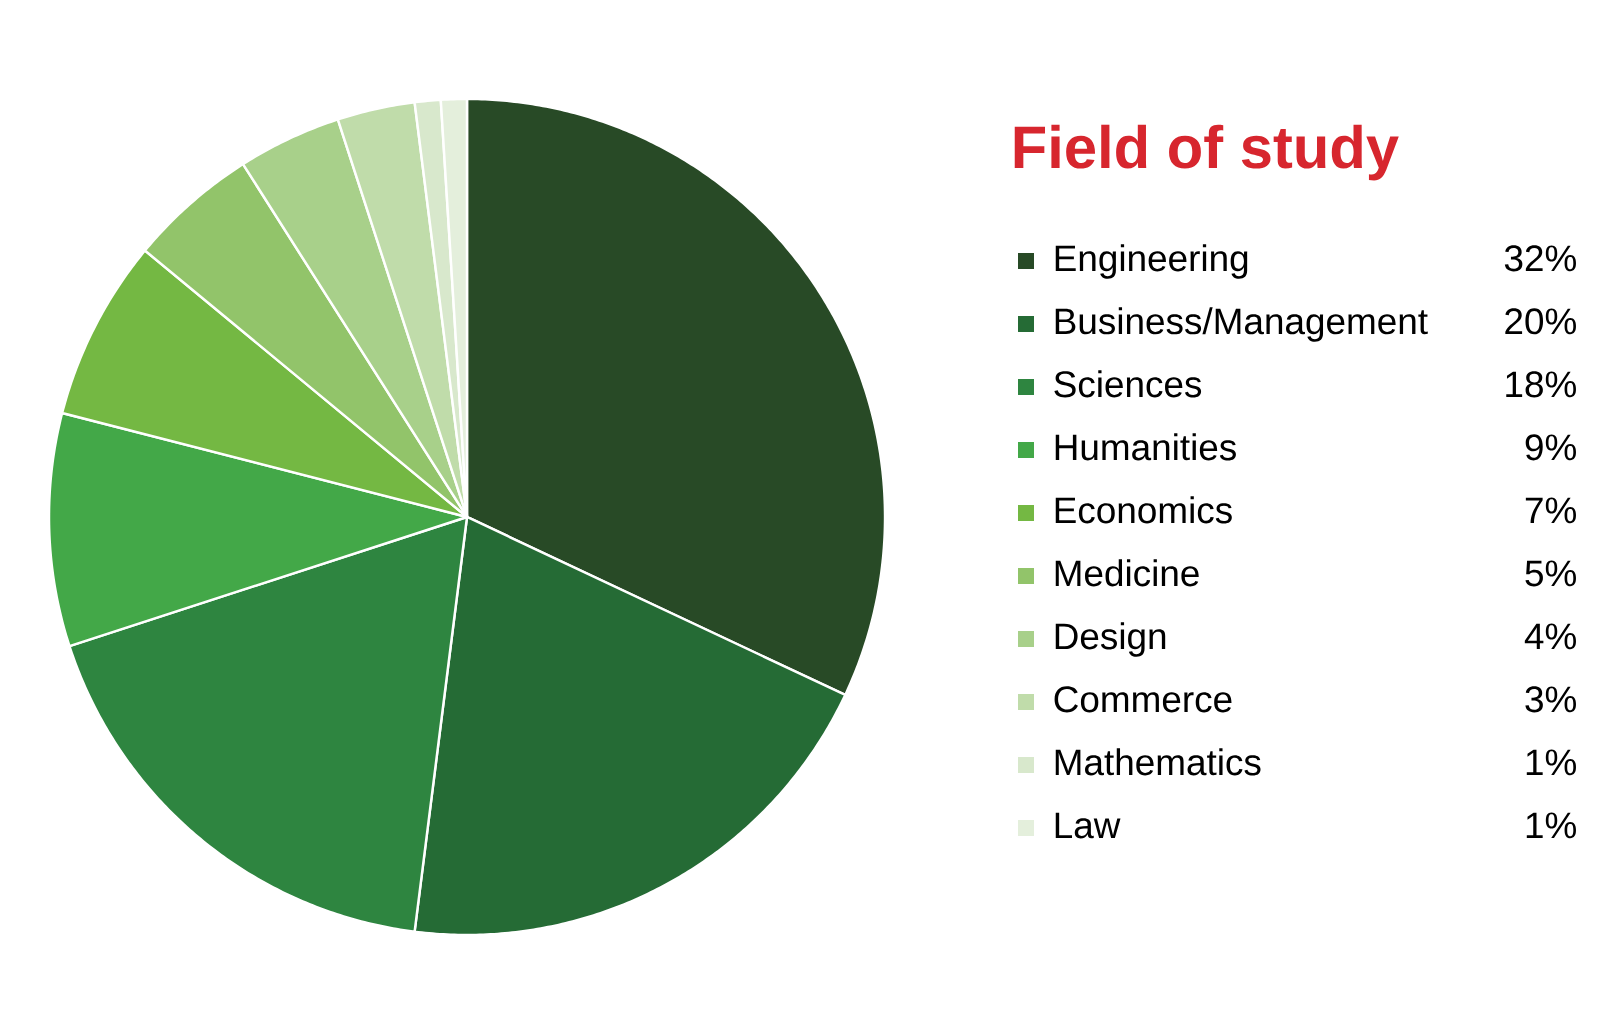 Image resolution: width=1600 pixels, height=1013 pixels. I want to click on legend-label: Sciences, so click(1128, 384).